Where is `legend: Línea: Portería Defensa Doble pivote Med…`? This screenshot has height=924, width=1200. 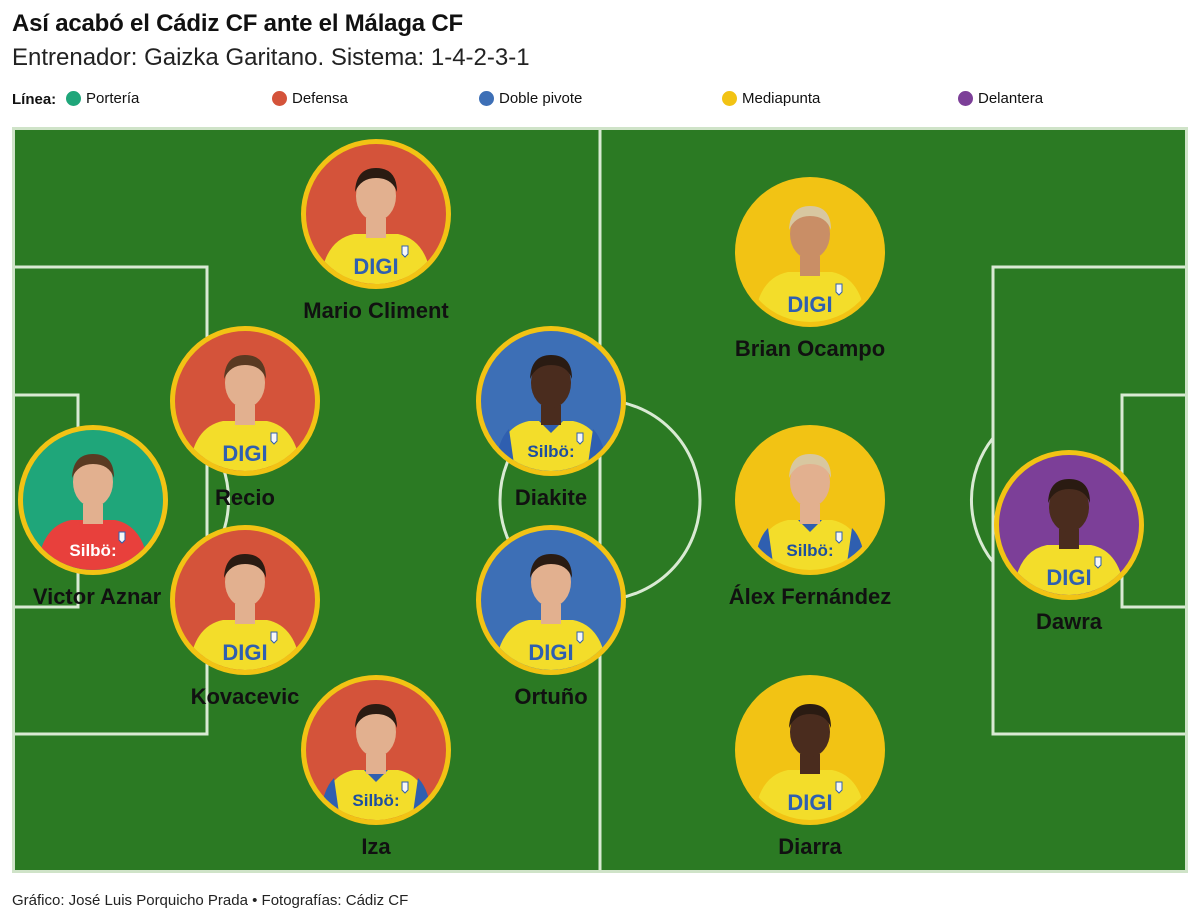
legend: Línea: Portería Defensa Doble pivote Med… is located at coordinates (602, 101).